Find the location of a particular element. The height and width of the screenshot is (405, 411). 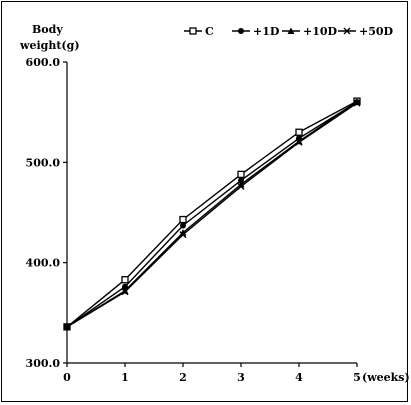

x-tick-label: 0 is located at coordinates (67, 377).